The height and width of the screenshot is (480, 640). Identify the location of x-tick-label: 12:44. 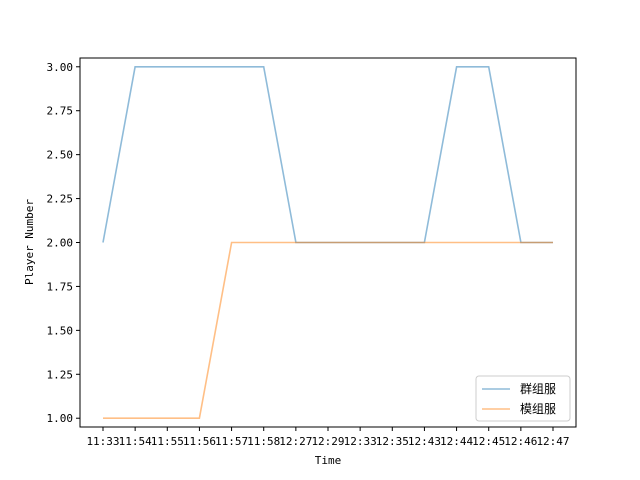
(456, 441).